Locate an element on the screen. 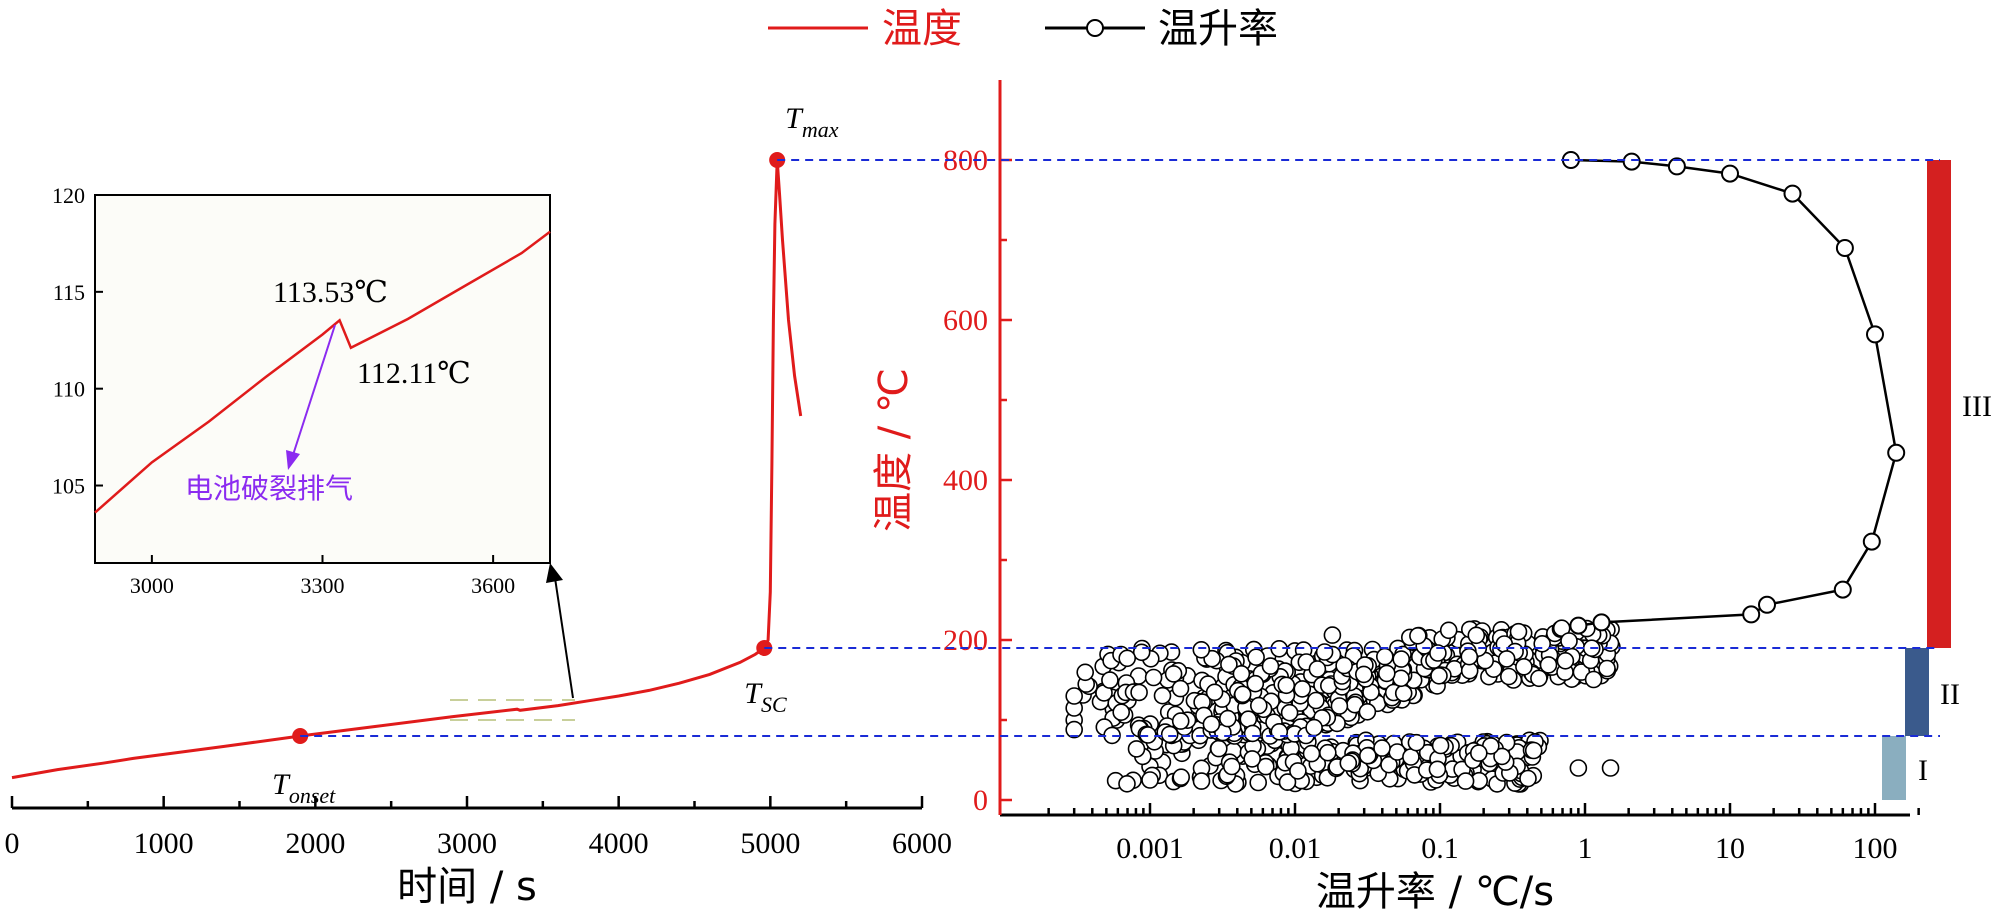  inset-peak-label: 113.53℃ is located at coordinates (330, 292).